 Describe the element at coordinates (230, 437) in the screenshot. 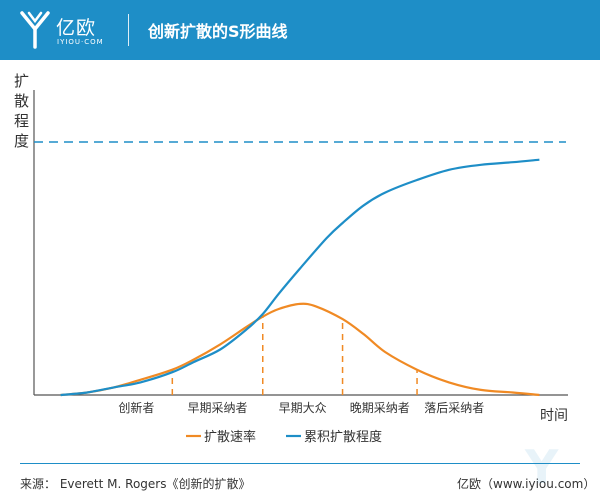

I see `legend-label: 扩散速率` at that location.